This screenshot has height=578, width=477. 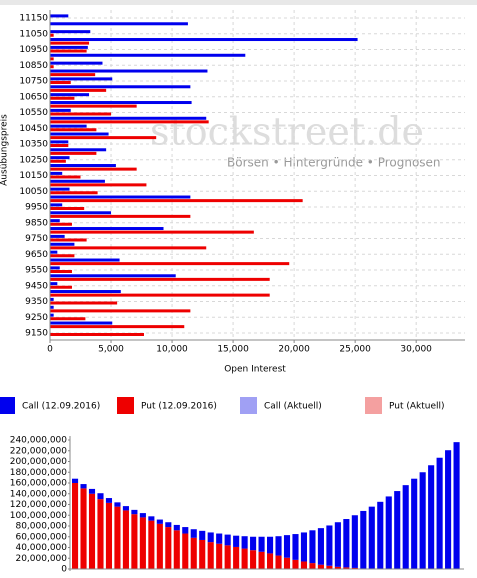 I want to click on y-tick-label: 20,000,000, so click(x=41, y=559).